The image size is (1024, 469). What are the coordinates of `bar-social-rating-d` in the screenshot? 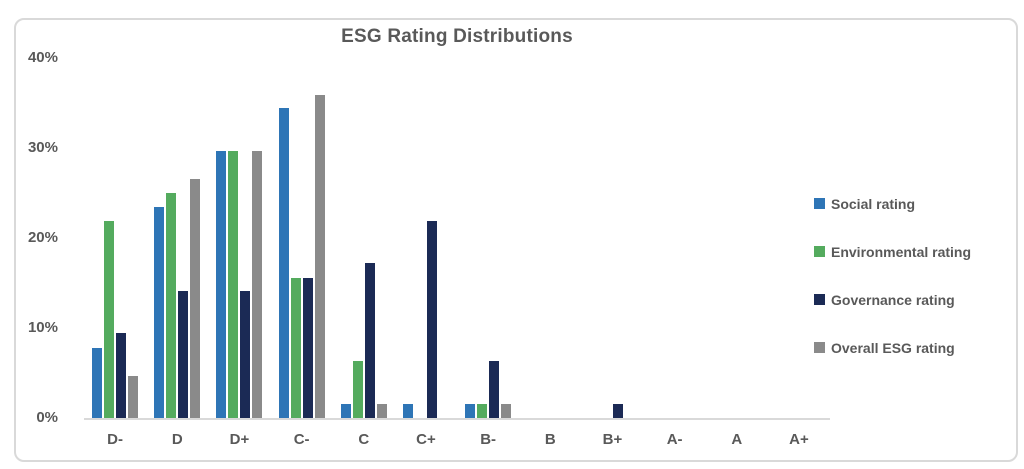 It's located at (159, 312).